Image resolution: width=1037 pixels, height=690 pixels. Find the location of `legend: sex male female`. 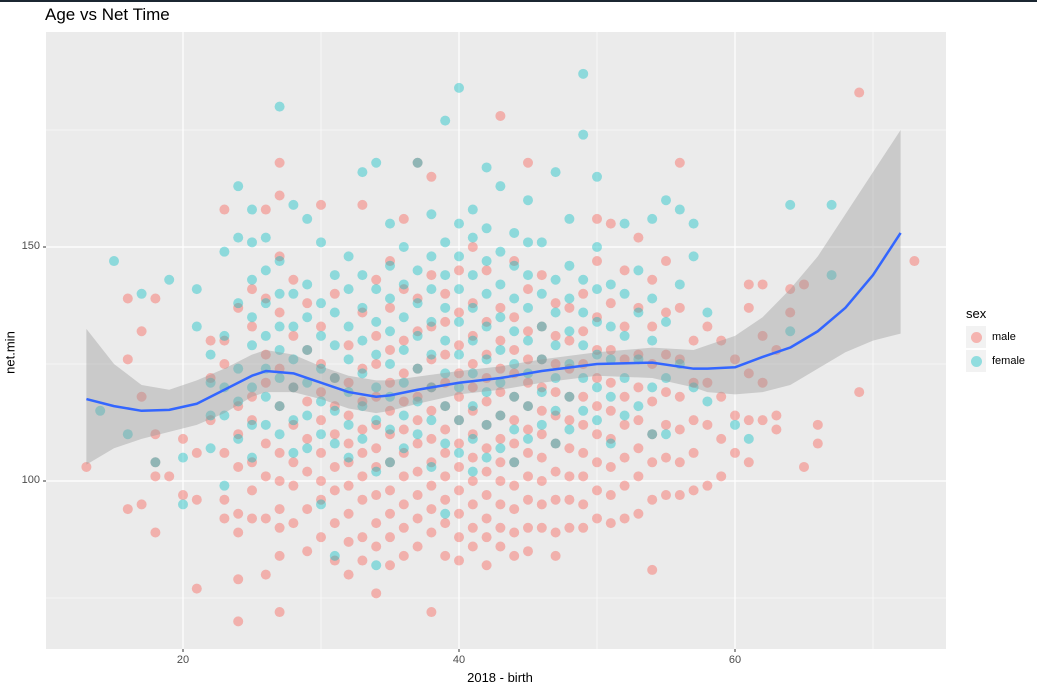

legend: sex male female is located at coordinates (995, 339).